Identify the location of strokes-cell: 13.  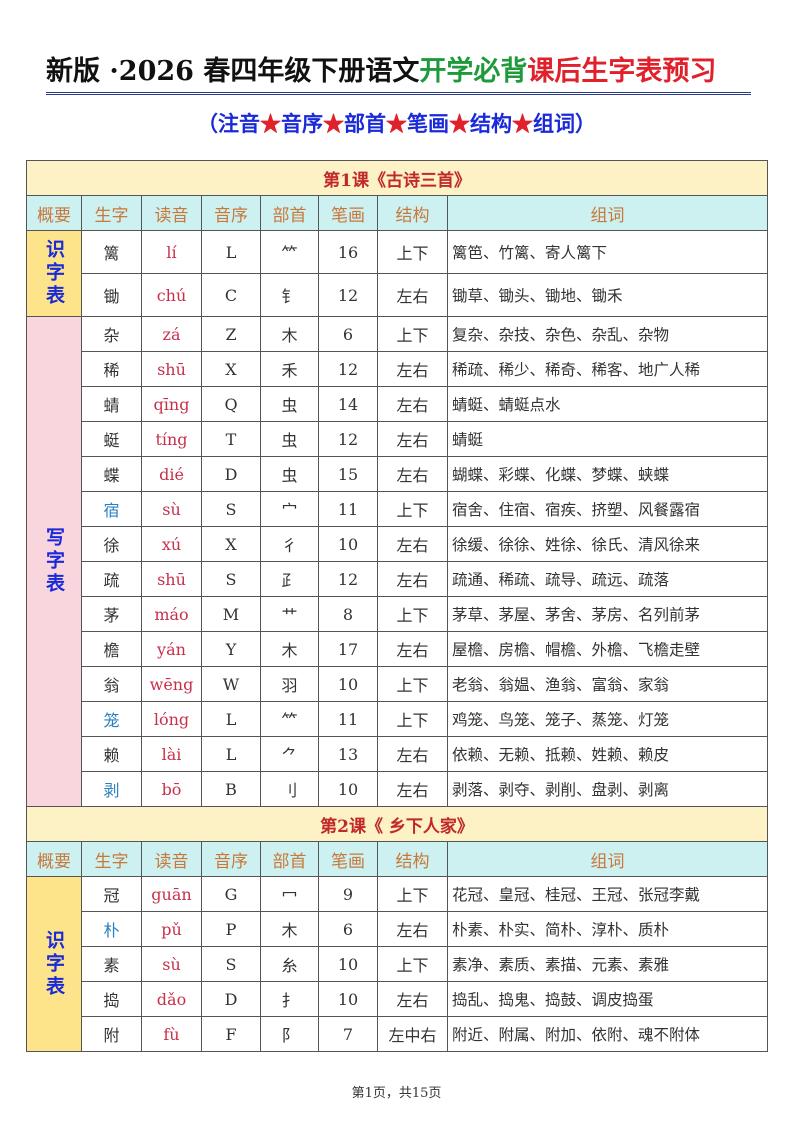
(348, 754).